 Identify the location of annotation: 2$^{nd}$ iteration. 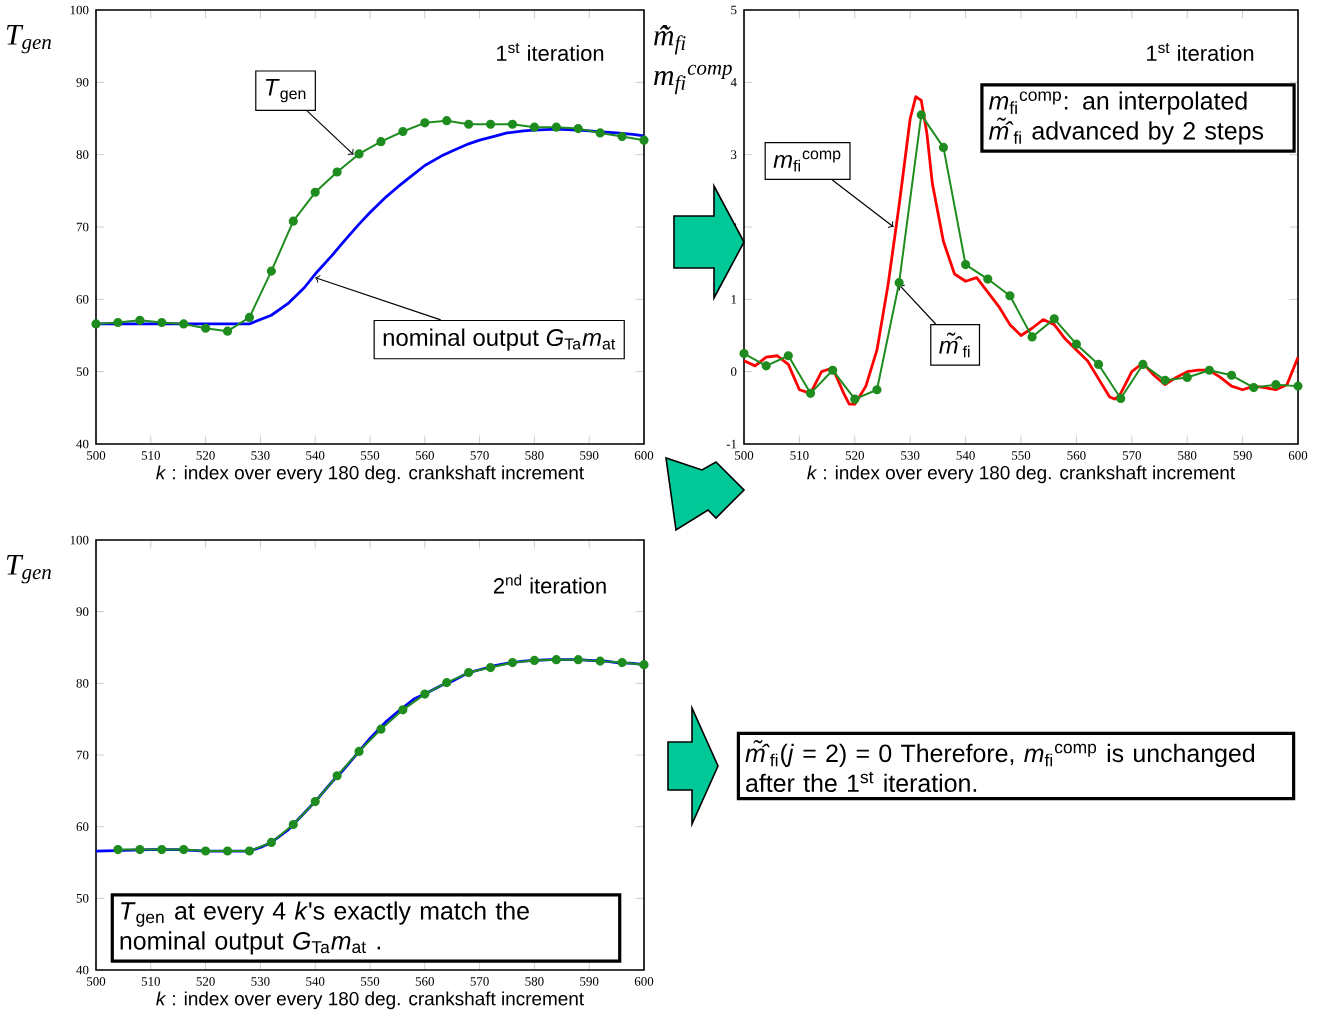
(549, 584).